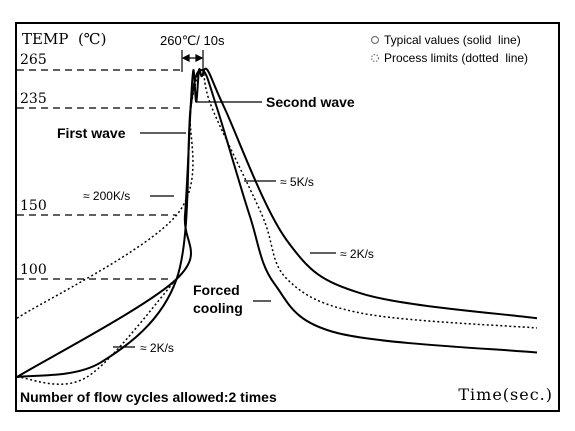 Image resolution: width=575 pixels, height=431 pixels. I want to click on flow-cycles-footer: Number of flow cycles allowed:2 times, so click(148, 397).